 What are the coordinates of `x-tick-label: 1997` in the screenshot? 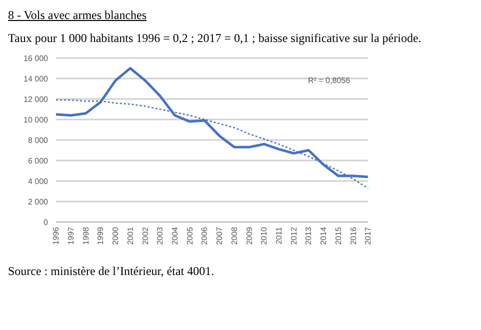 It's located at (71, 235).